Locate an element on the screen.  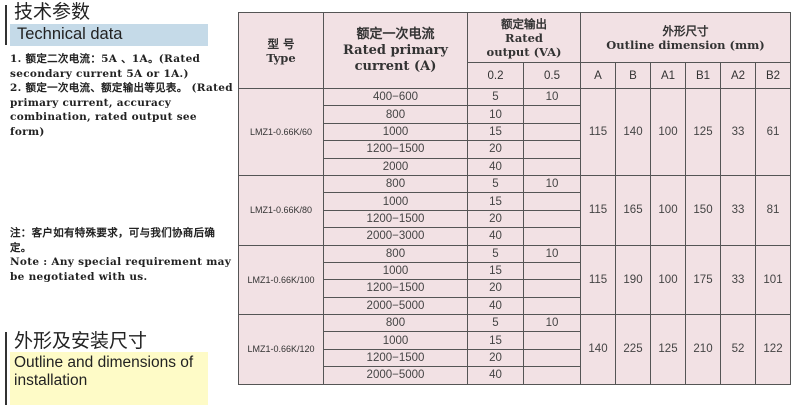
current-cell: 2000−3000 is located at coordinates (395, 236).